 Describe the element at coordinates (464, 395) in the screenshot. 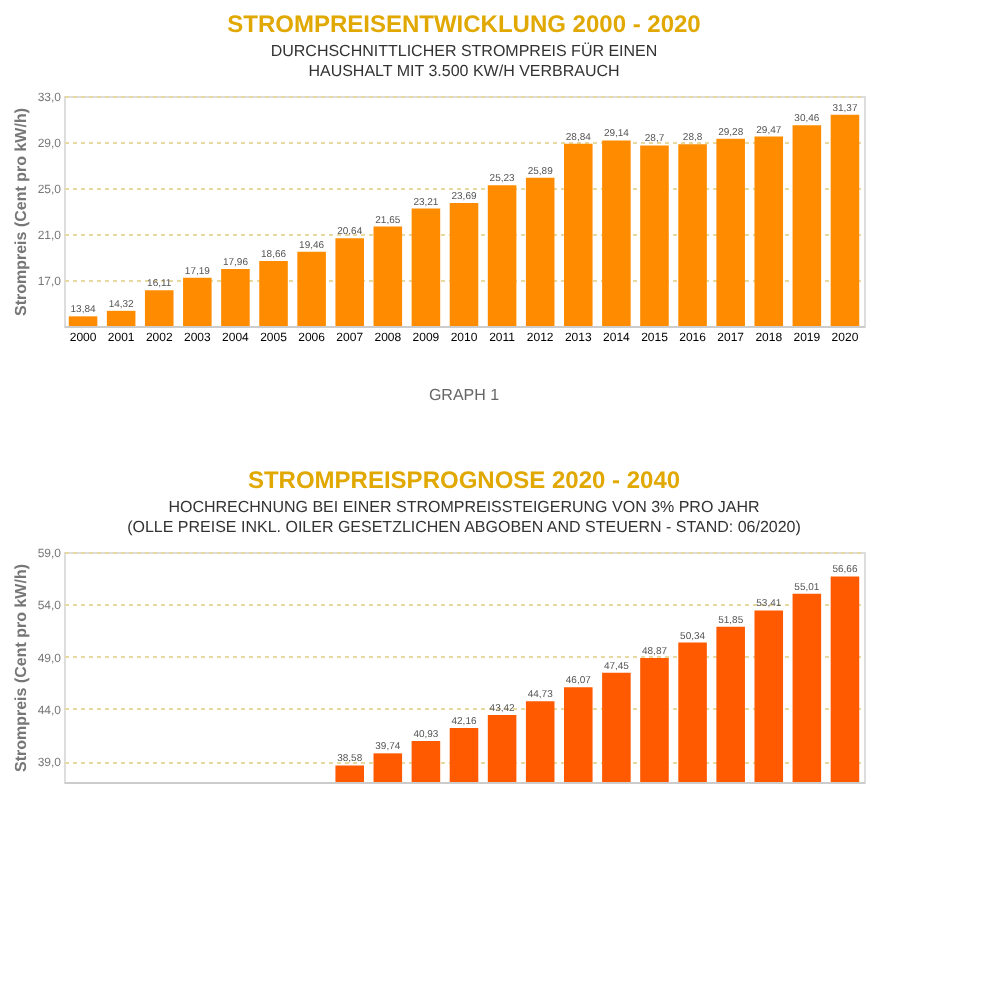

I see `caption: GRAPH 1` at that location.